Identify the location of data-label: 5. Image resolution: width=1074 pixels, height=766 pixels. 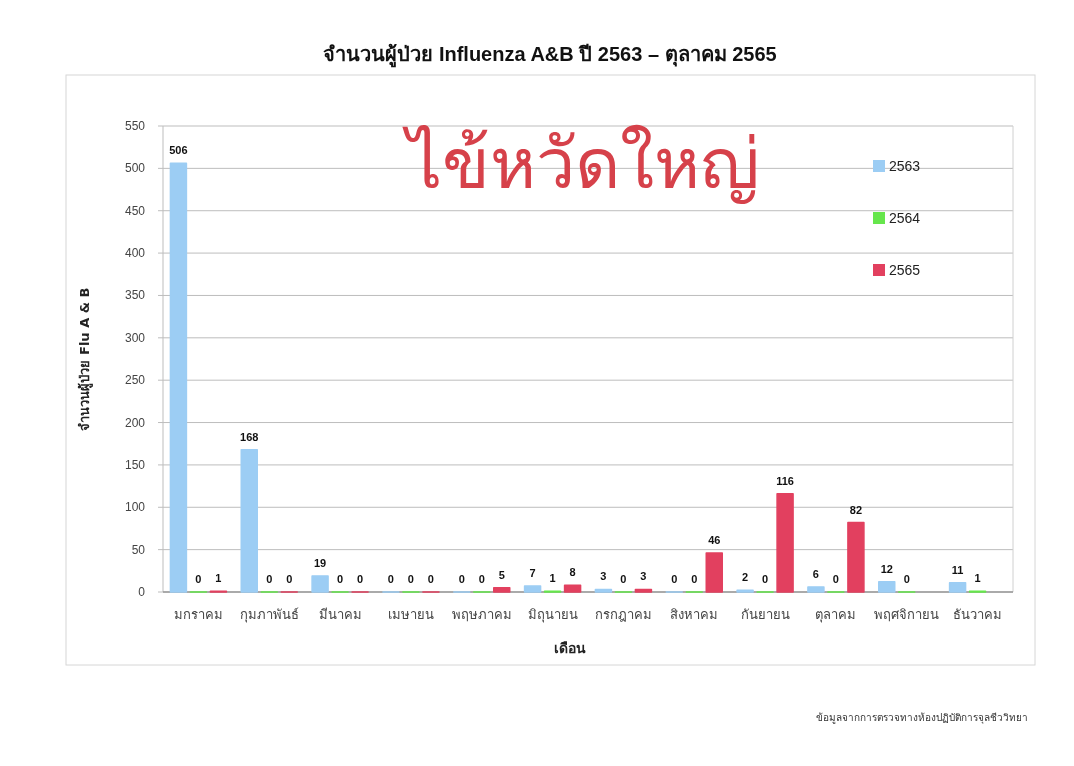
(501, 574).